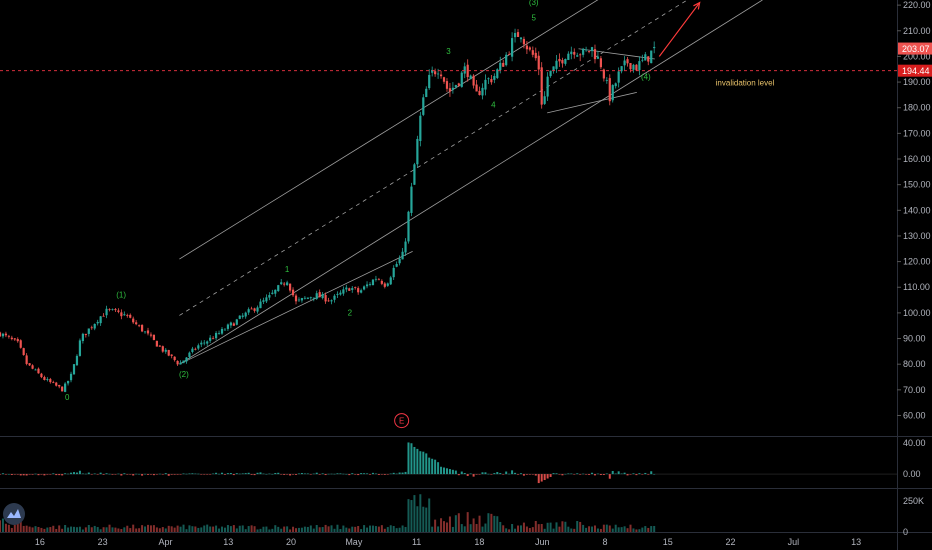  What do you see at coordinates (542, 542) in the screenshot?
I see `time-tick-label: Jun` at bounding box center [542, 542].